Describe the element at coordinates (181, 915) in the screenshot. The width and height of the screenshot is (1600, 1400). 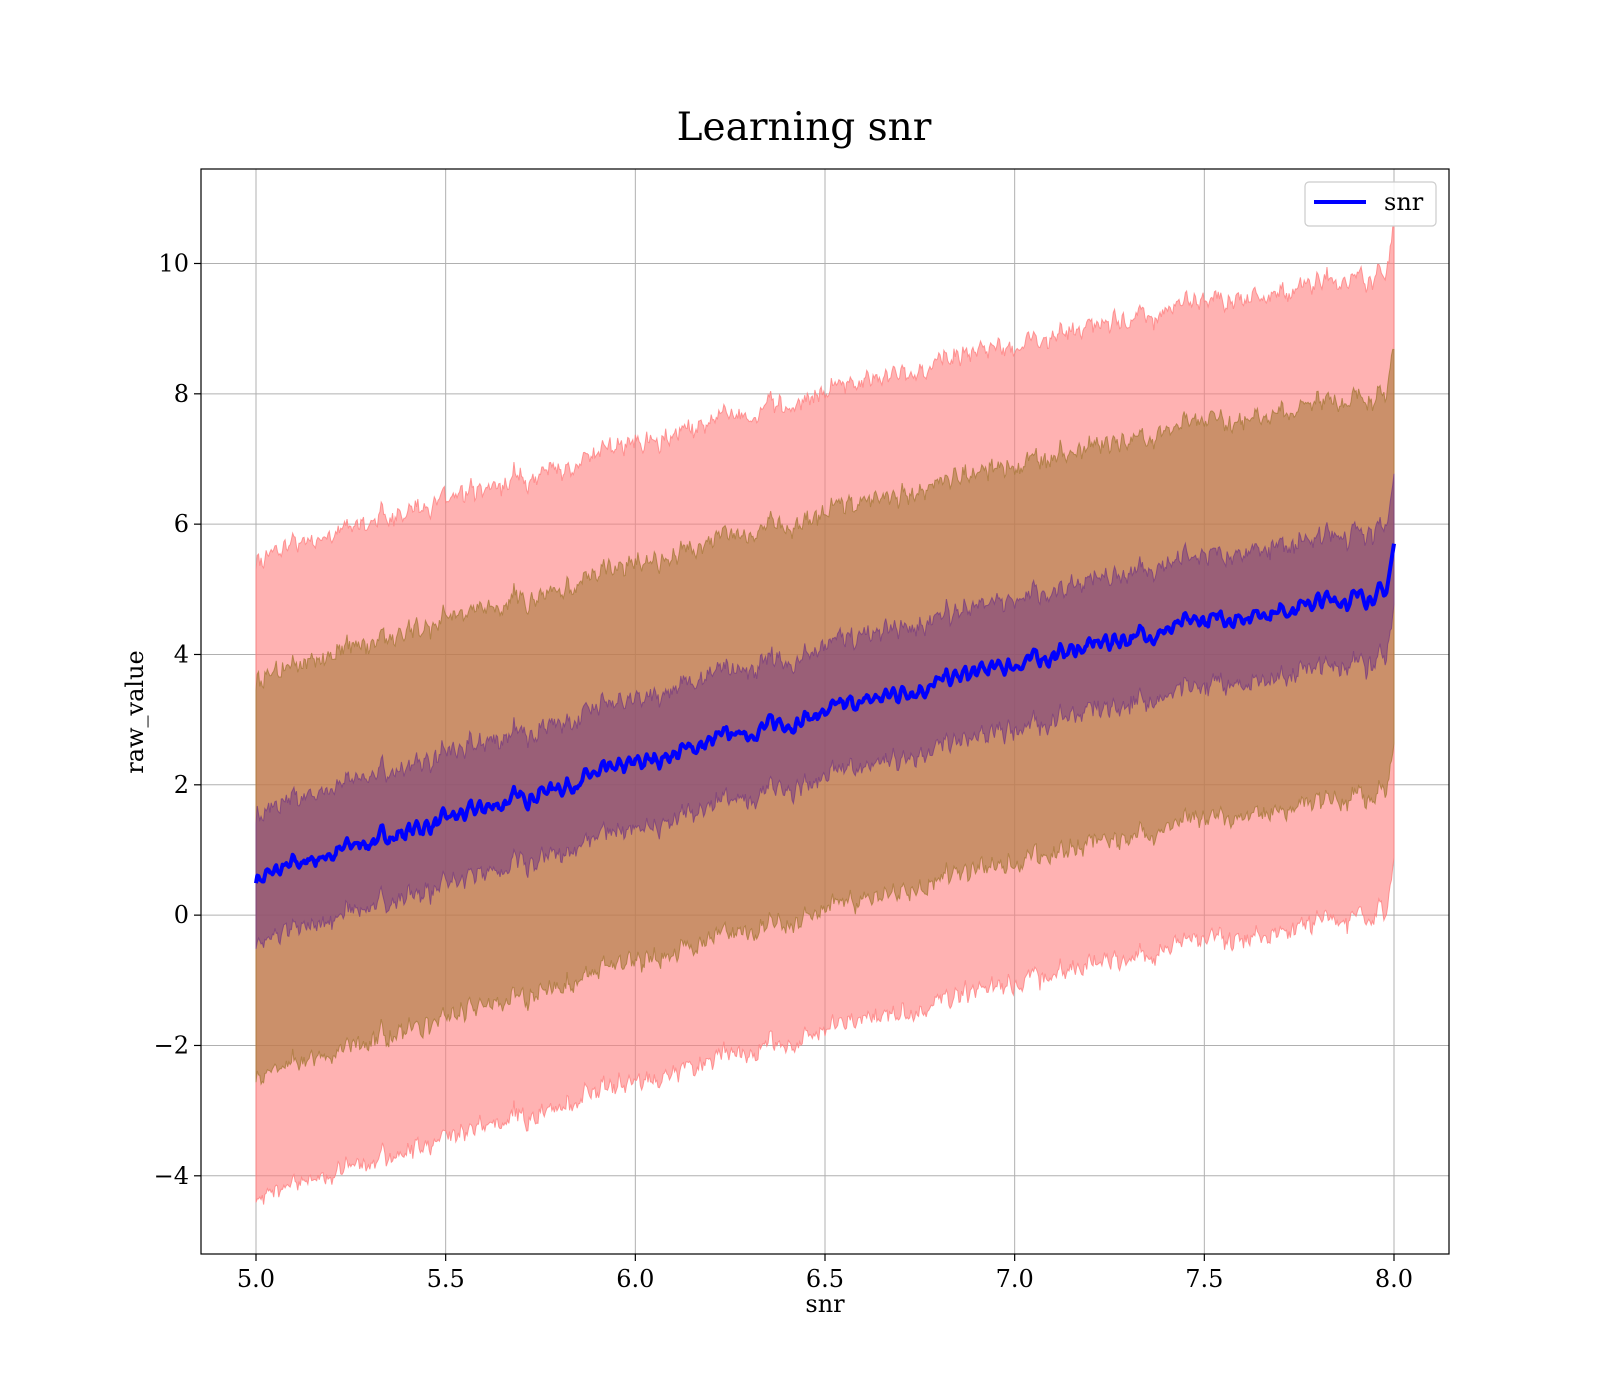
I see `y-tick-label: 0` at that location.